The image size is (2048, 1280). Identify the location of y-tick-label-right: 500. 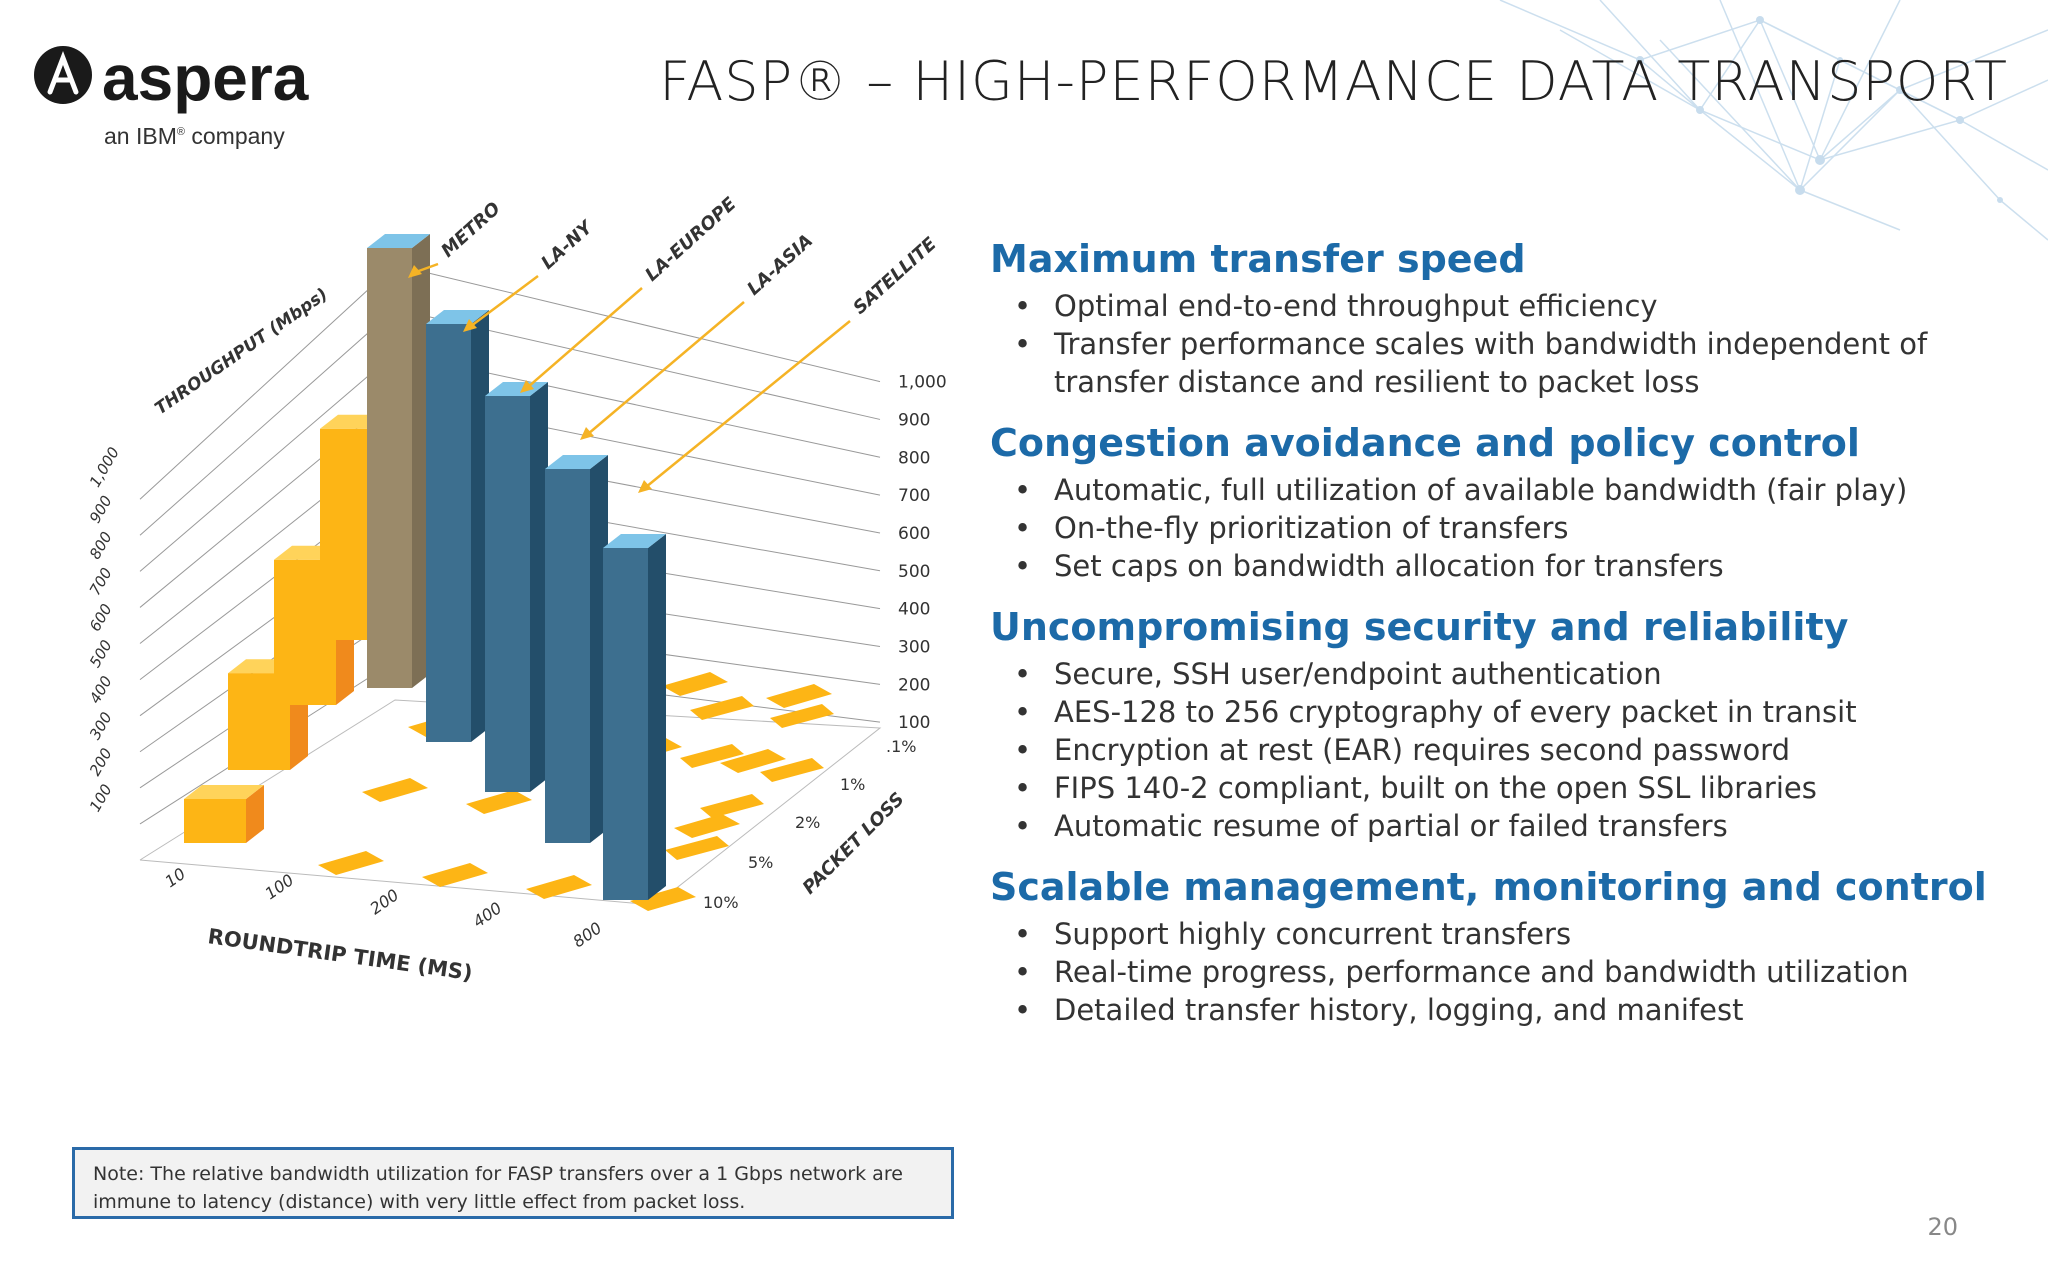
(914, 572).